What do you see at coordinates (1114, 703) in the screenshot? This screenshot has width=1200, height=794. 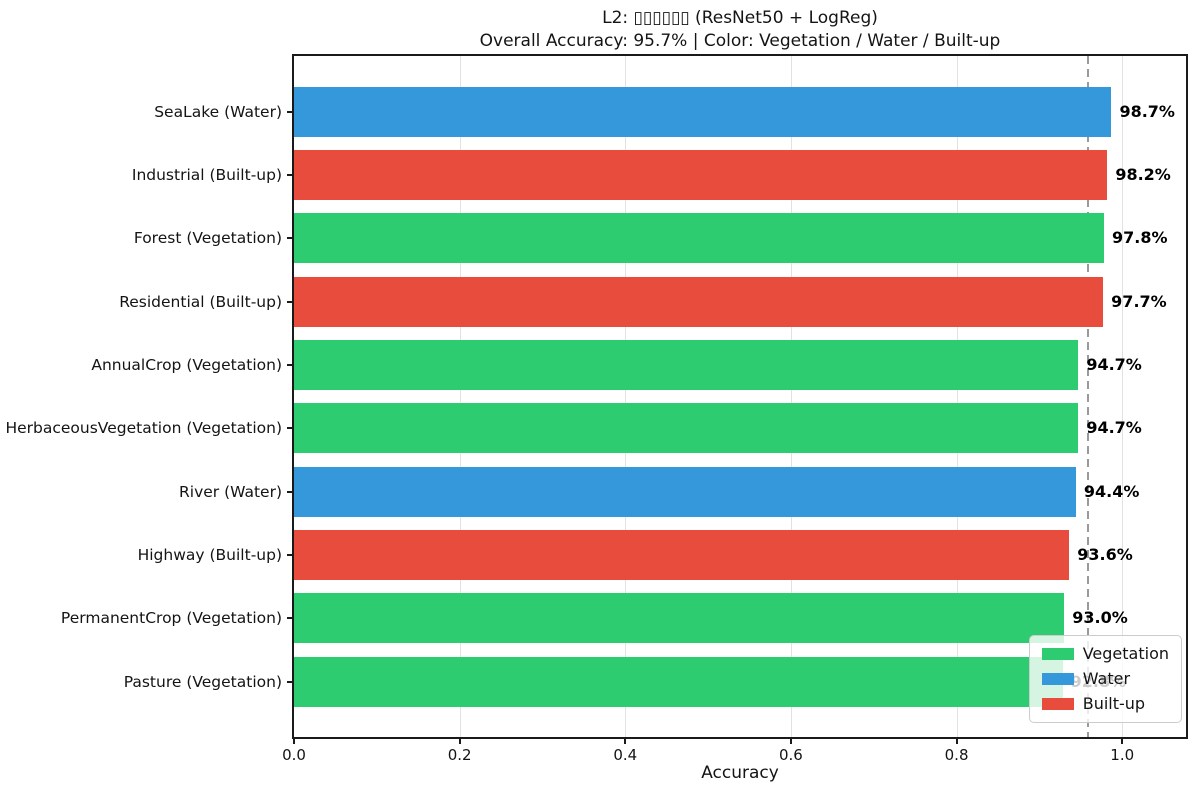 I see `legend-label: Built-up` at bounding box center [1114, 703].